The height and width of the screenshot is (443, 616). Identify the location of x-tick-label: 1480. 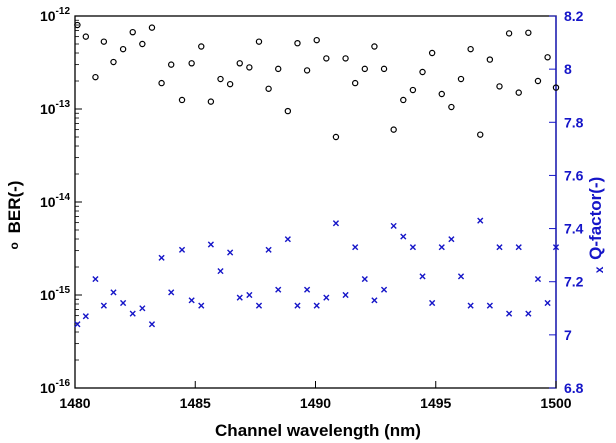
(74, 403).